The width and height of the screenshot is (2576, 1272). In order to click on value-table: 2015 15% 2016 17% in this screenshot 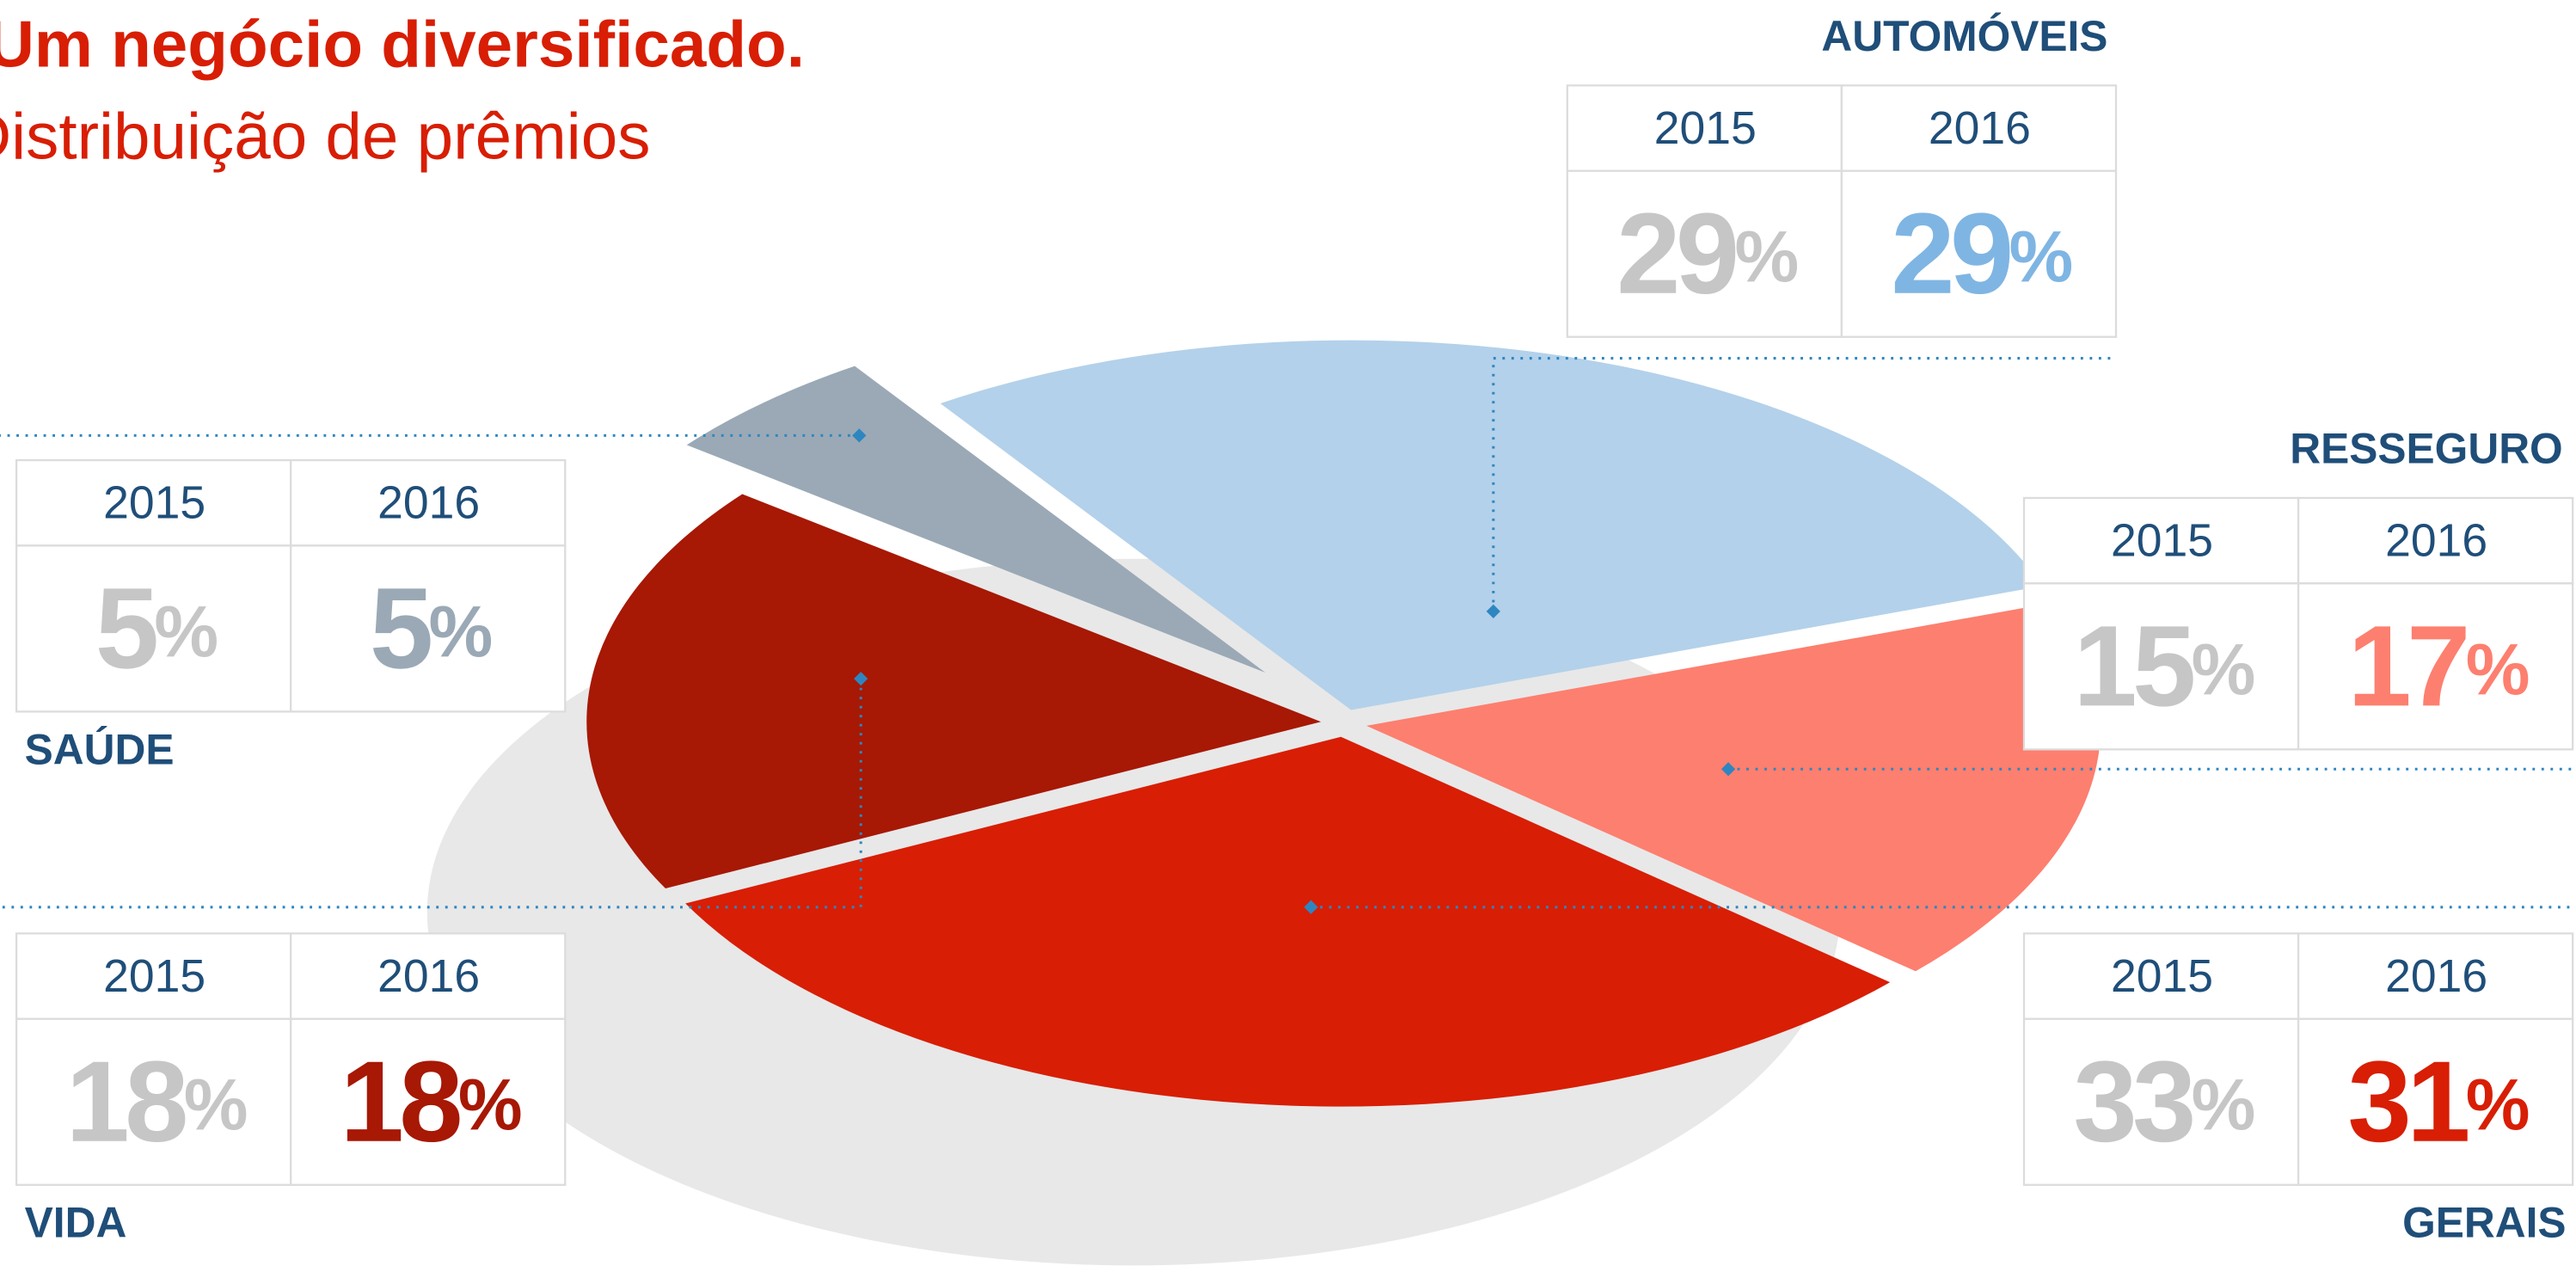, I will do `click(2298, 623)`.